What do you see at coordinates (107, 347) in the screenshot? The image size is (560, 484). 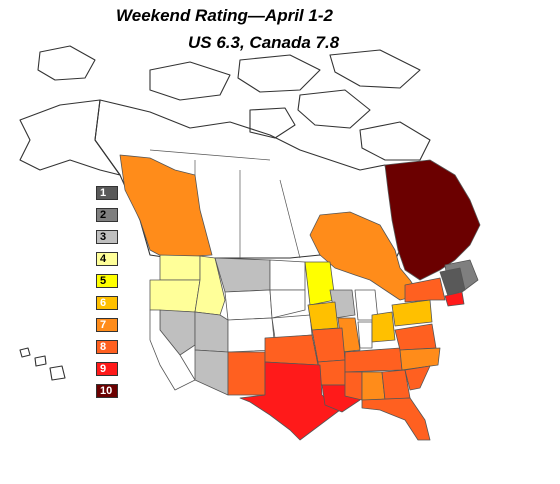 I see `legend-item-8: 8` at bounding box center [107, 347].